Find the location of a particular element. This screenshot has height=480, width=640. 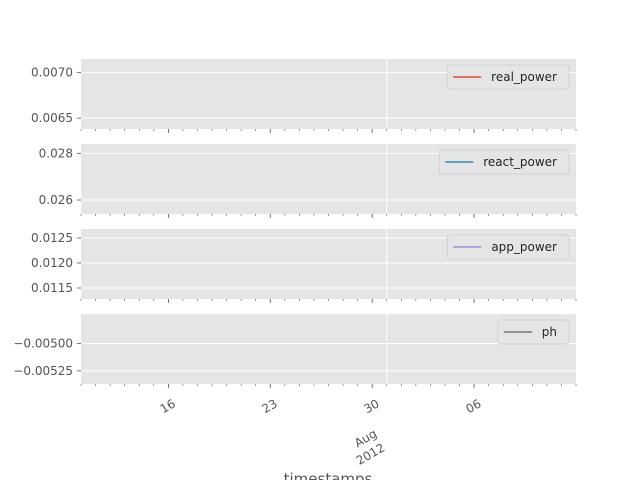

legend: real_power is located at coordinates (508, 77).